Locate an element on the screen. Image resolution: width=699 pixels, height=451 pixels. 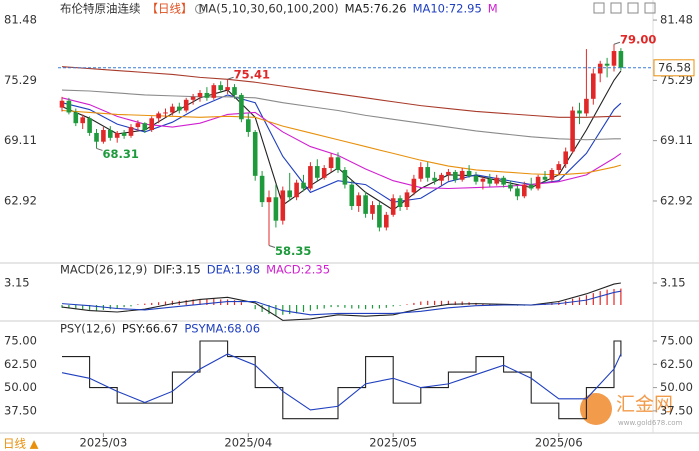
y-tick-label: 75.29 is located at coordinates (20, 80).